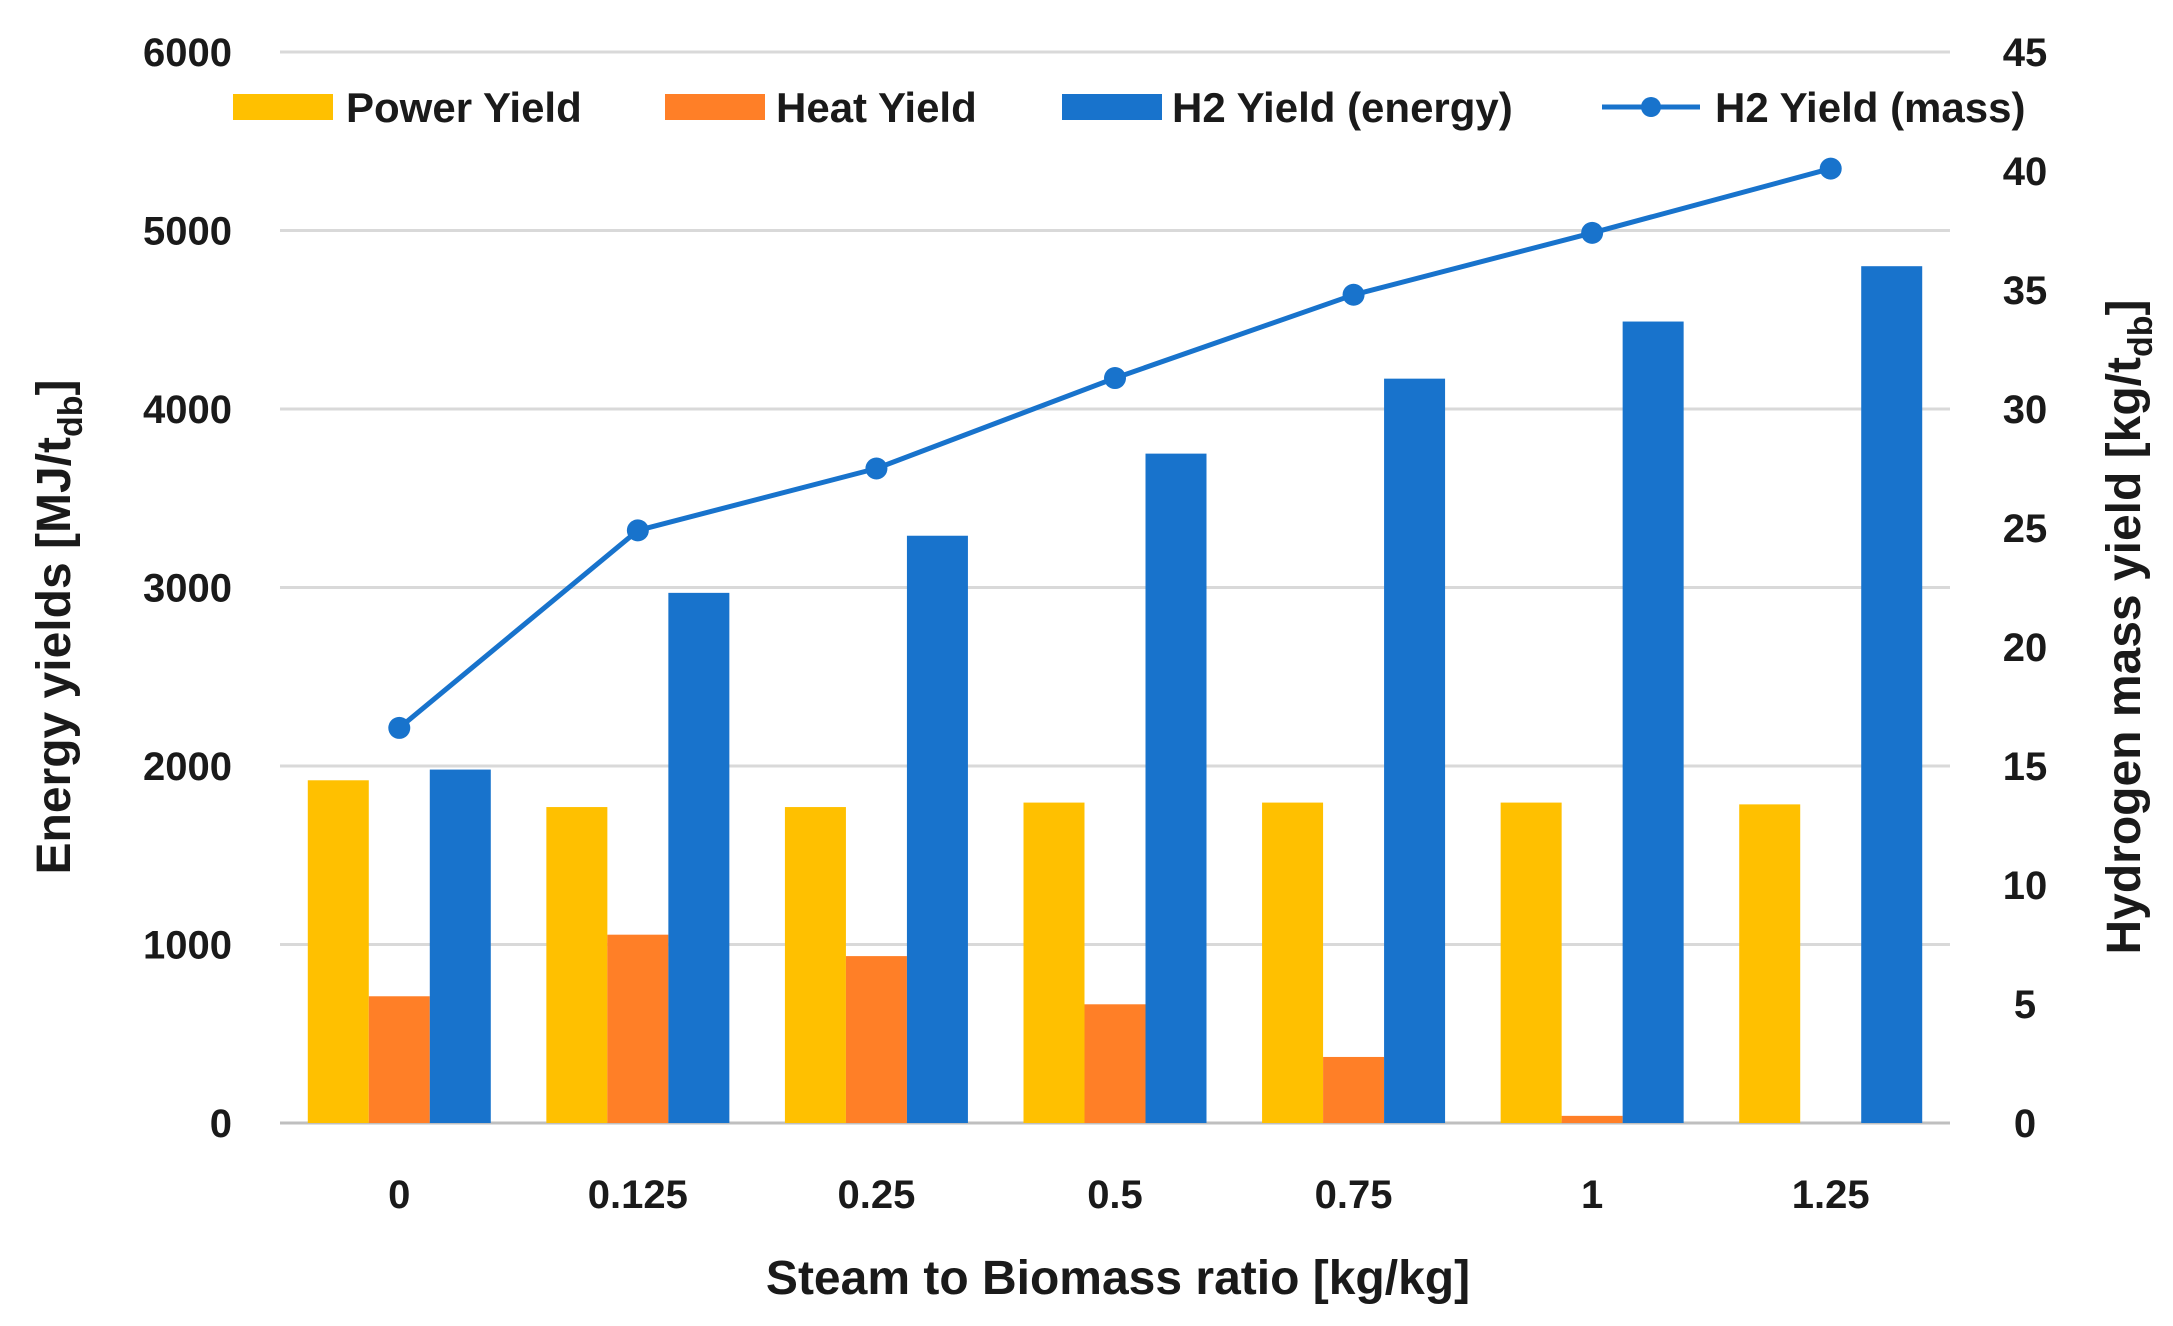 The height and width of the screenshot is (1326, 2173). What do you see at coordinates (715, 107) in the screenshot?
I see `legend-swatch-heat-yield` at bounding box center [715, 107].